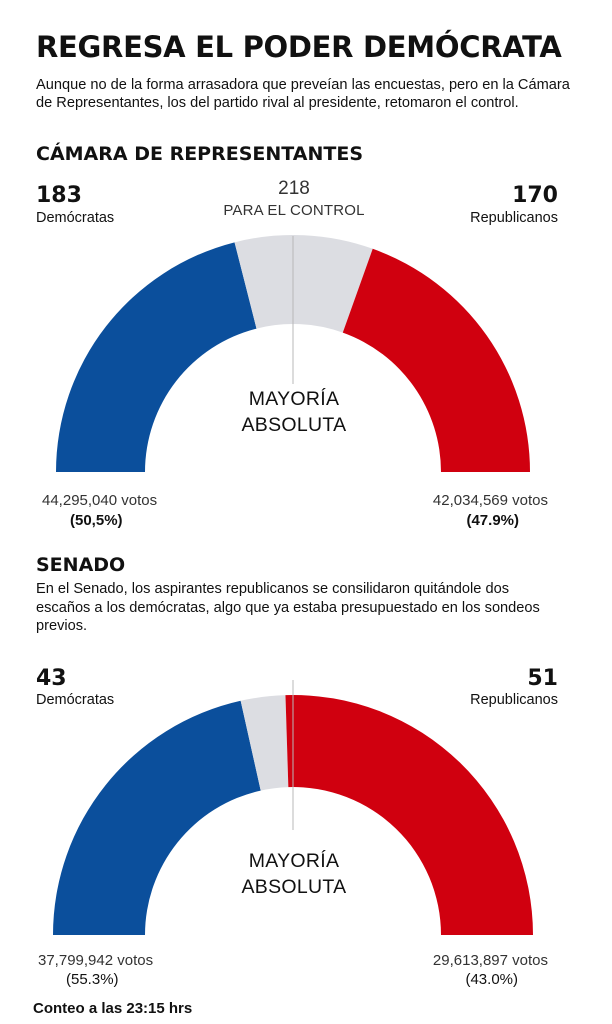 The width and height of the screenshot is (612, 1024). Describe the element at coordinates (490, 500) in the screenshot. I see `house-rep-votes: 42,034,569 votos` at that location.